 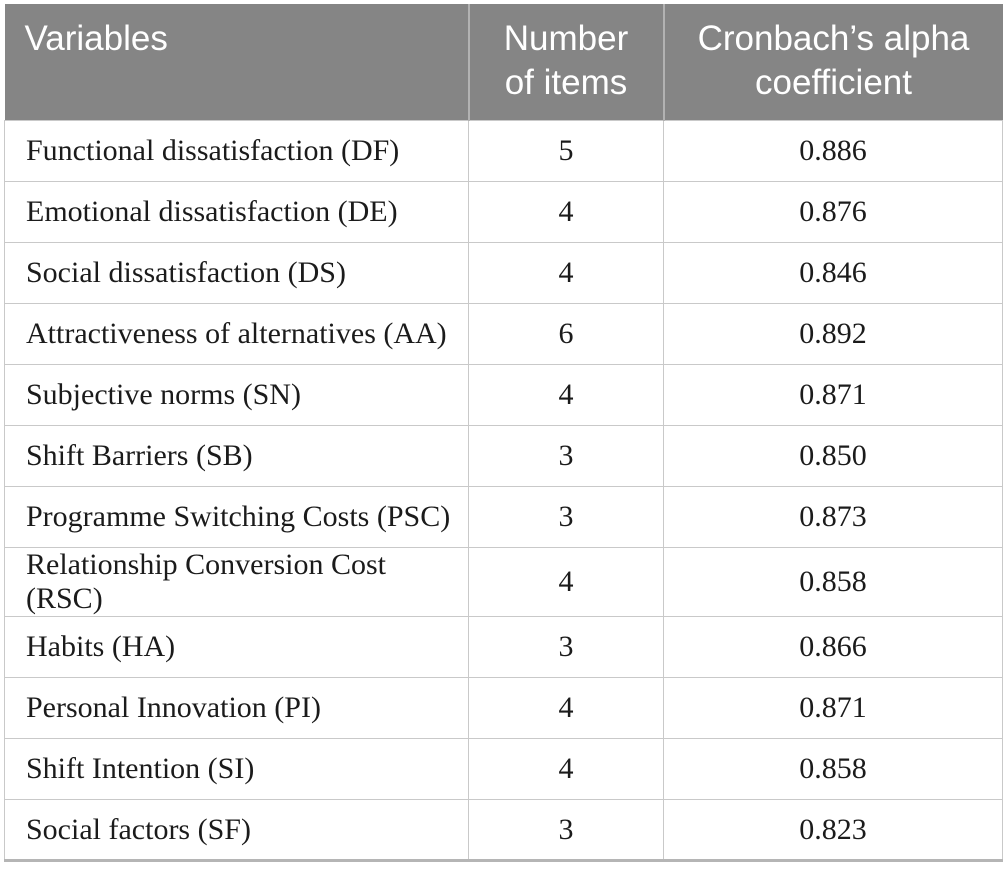 I want to click on alpha-cell: 0.886, so click(x=833, y=151).